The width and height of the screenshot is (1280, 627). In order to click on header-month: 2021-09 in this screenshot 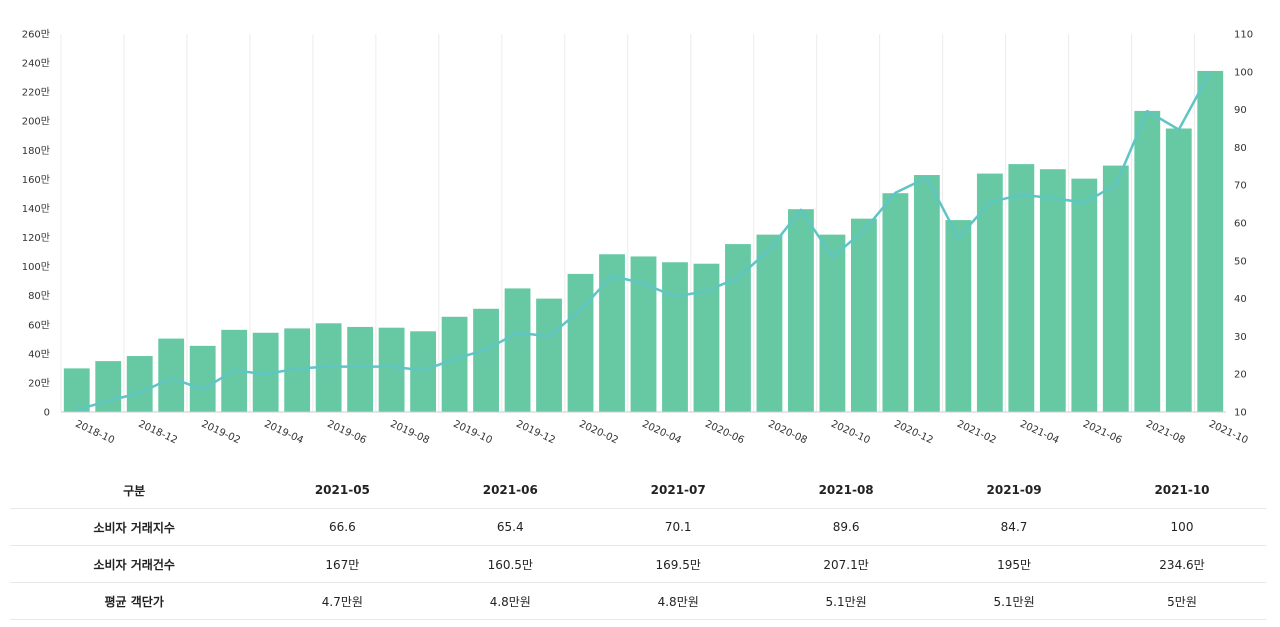, I will do `click(1014, 490)`.